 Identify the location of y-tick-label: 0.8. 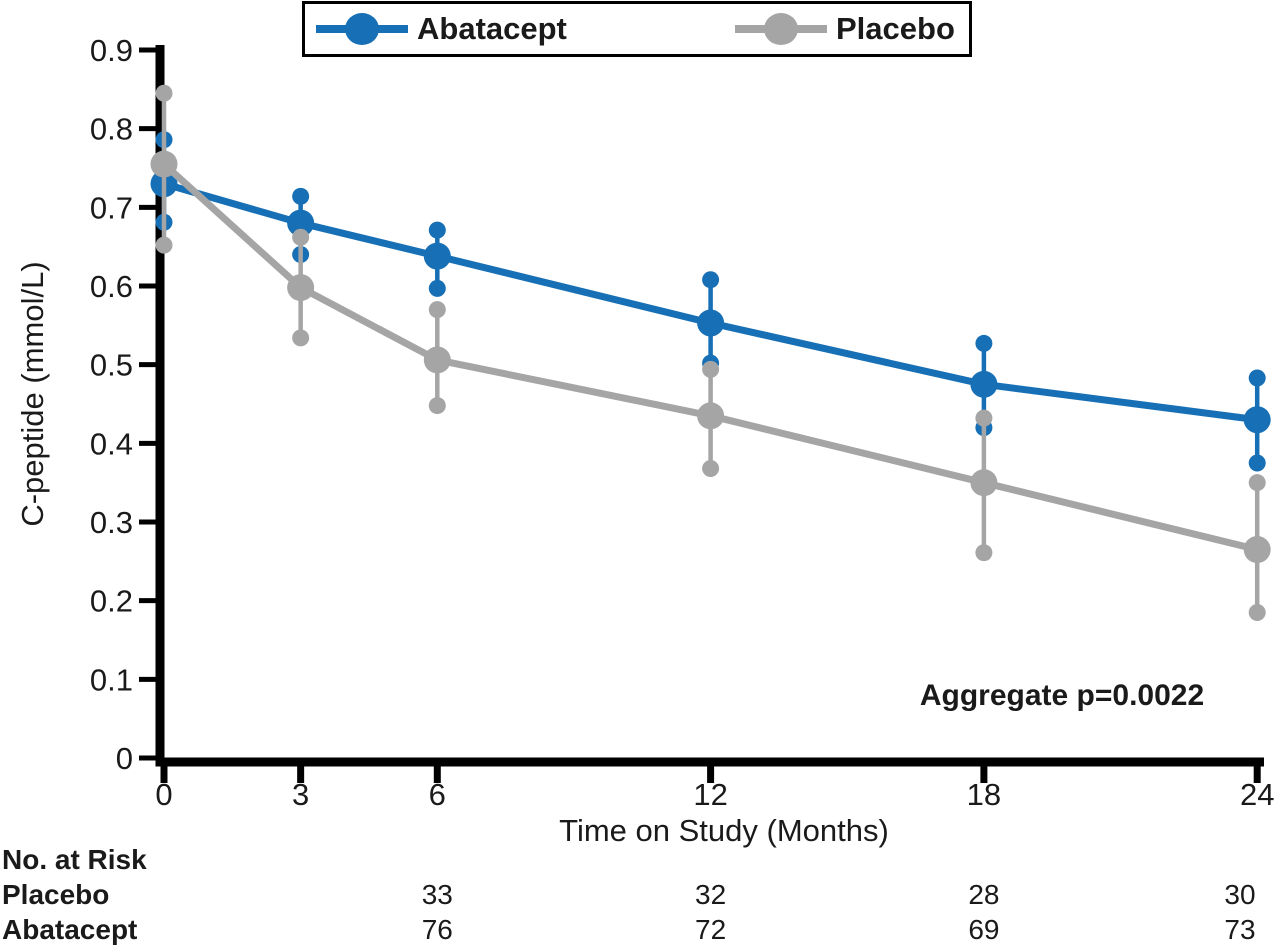
(111, 129).